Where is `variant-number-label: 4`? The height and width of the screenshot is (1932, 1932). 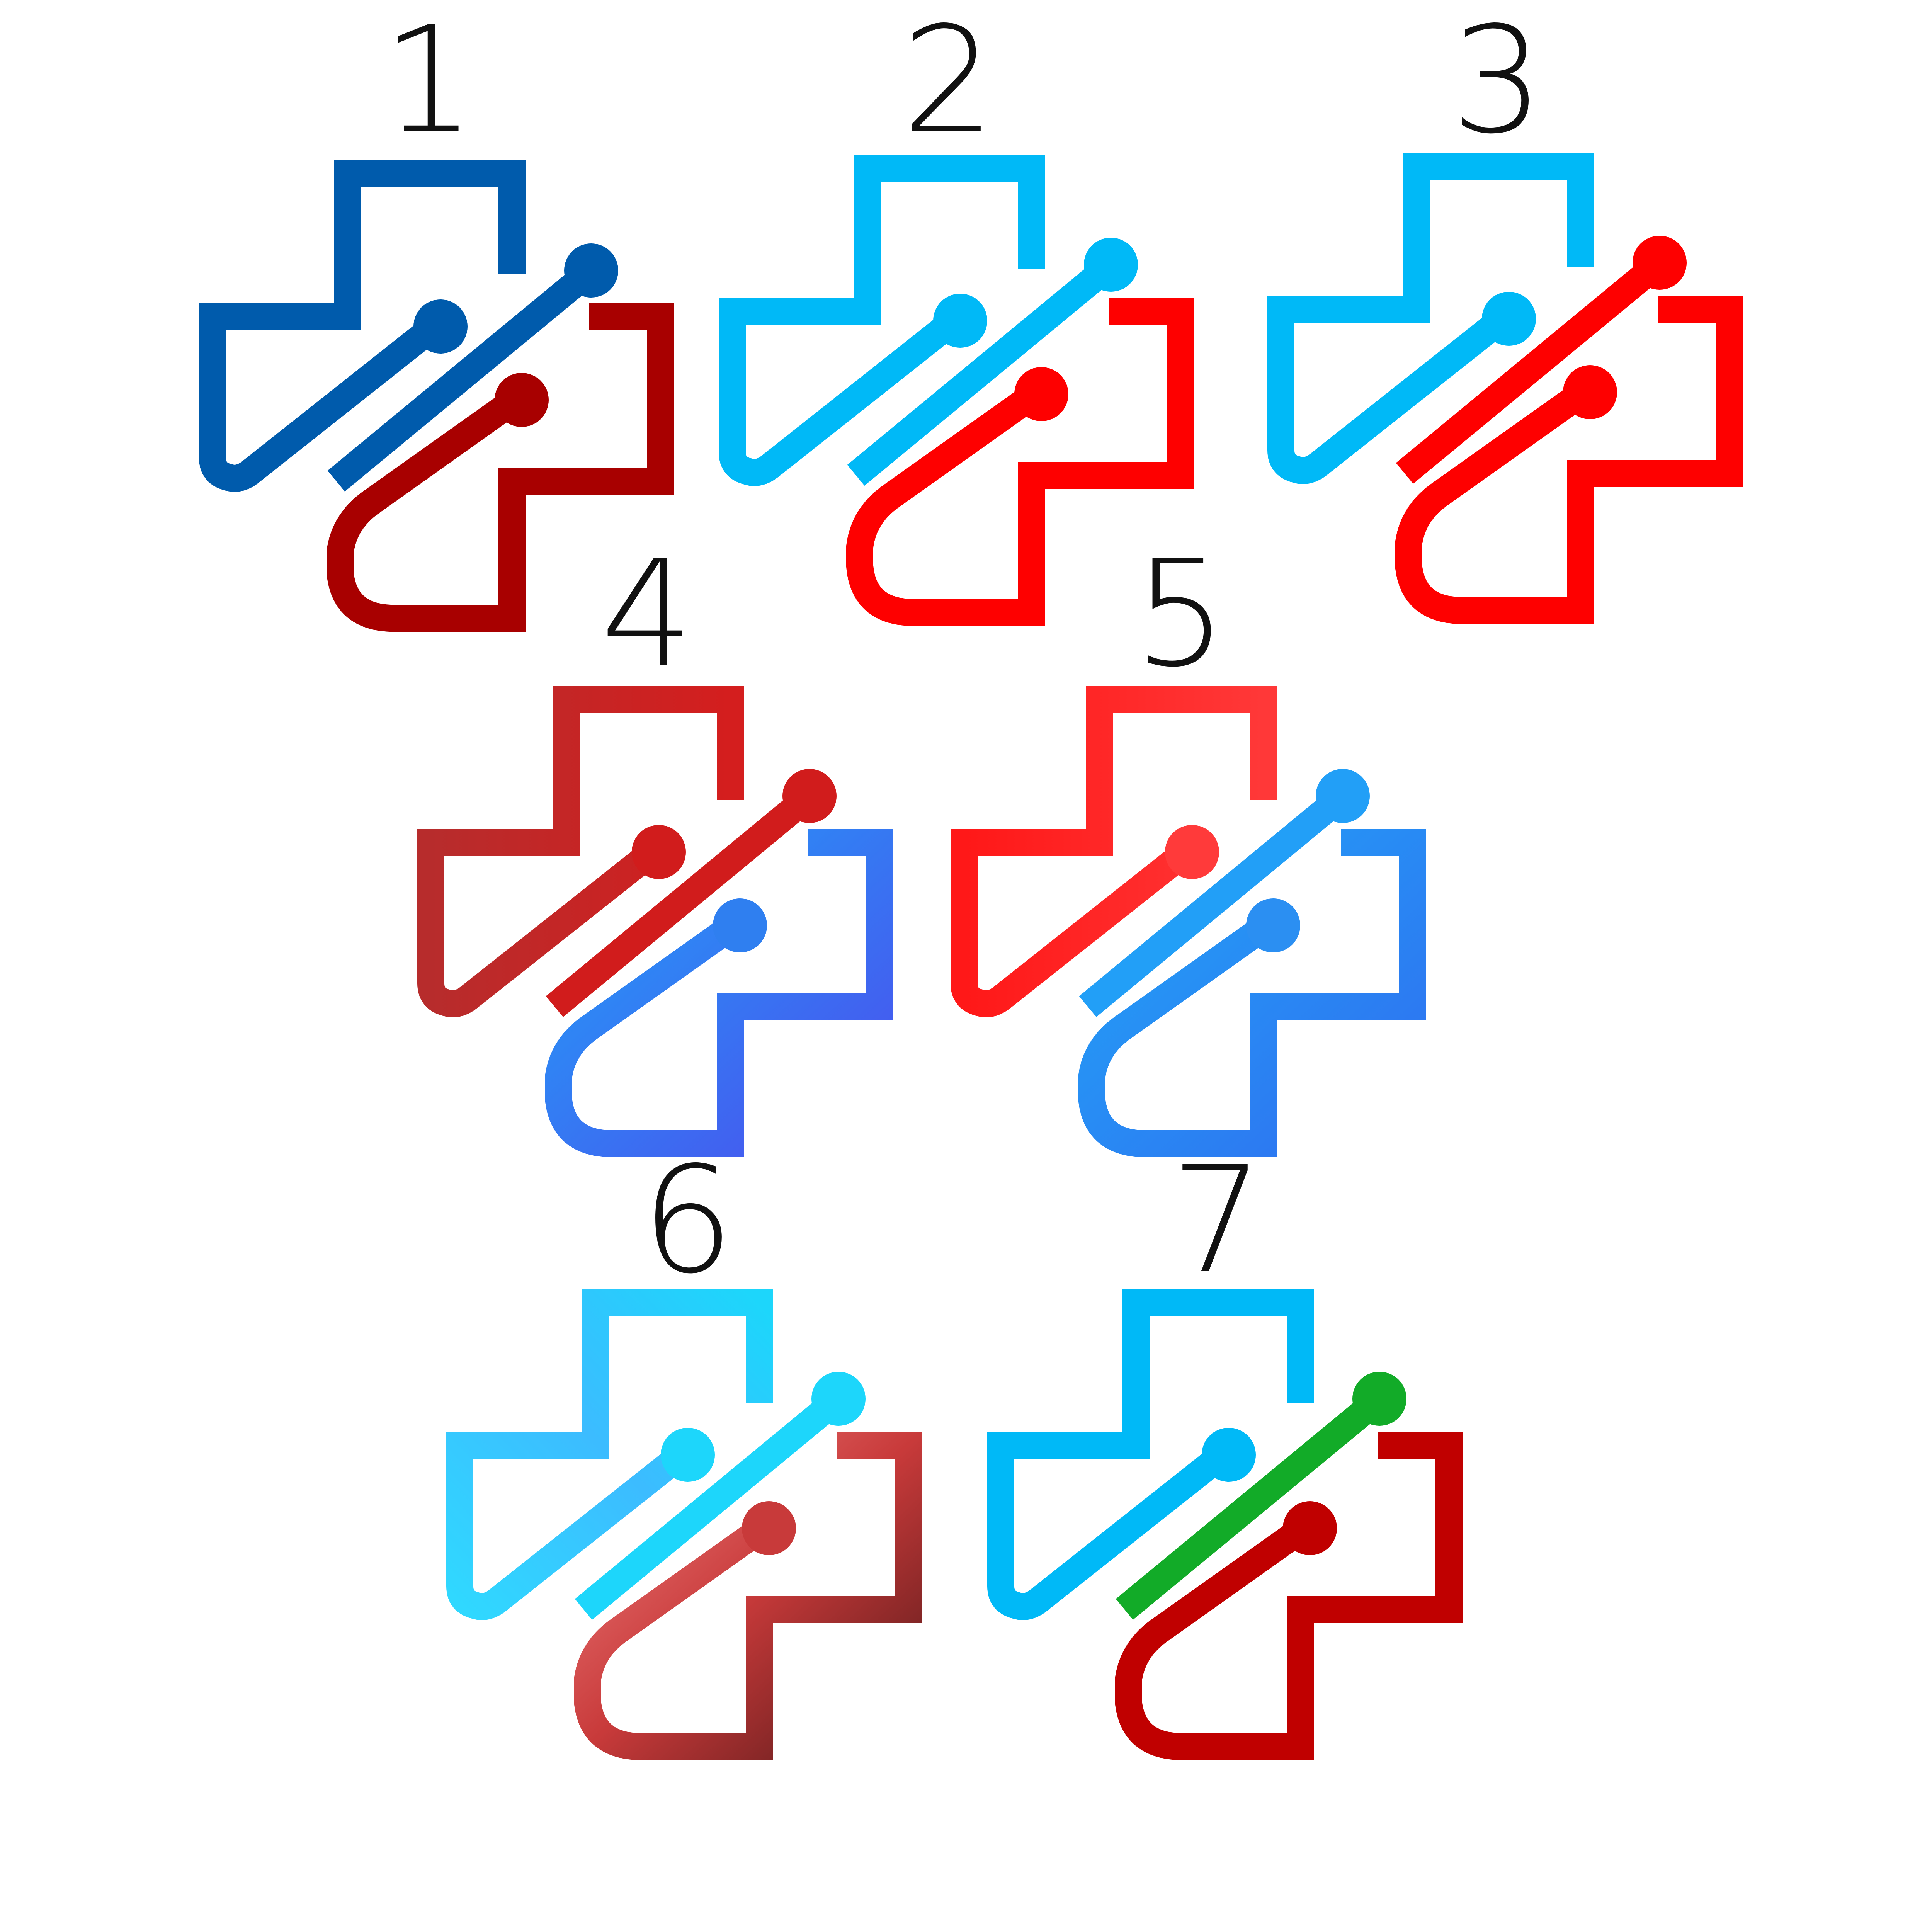 variant-number-label: 4 is located at coordinates (647, 613).